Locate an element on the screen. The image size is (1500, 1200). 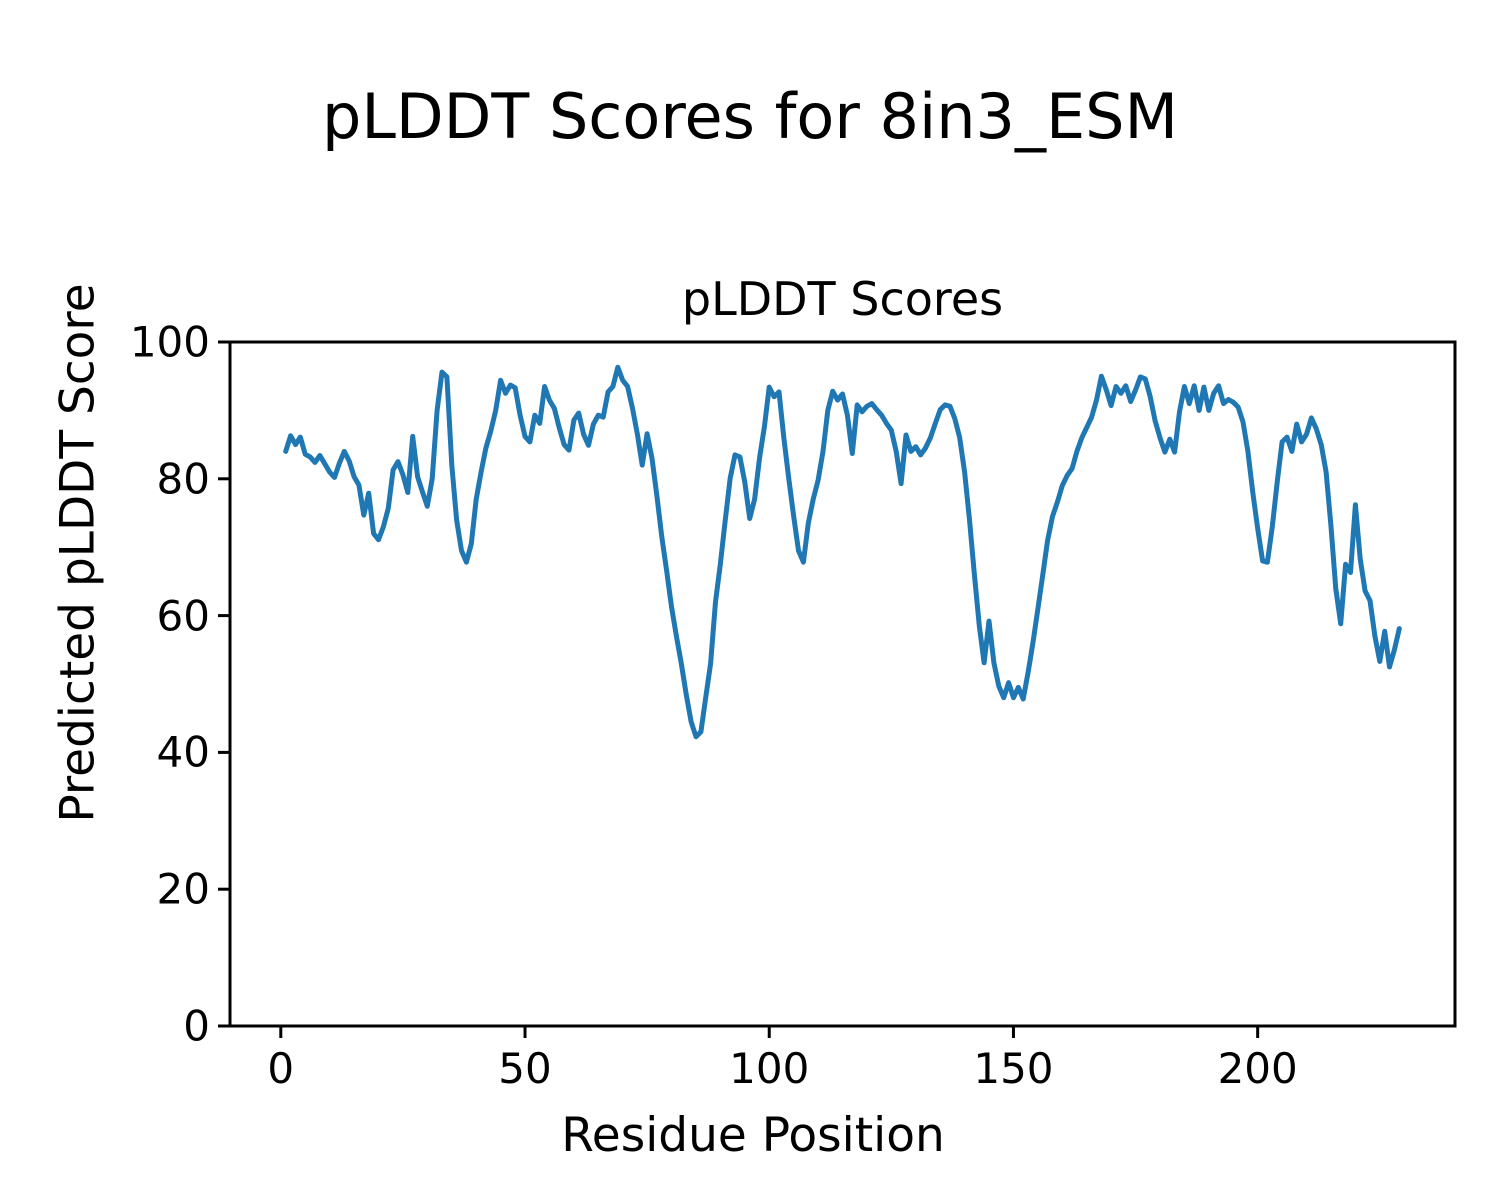
y-tick-label: 40 is located at coordinates (183, 752).